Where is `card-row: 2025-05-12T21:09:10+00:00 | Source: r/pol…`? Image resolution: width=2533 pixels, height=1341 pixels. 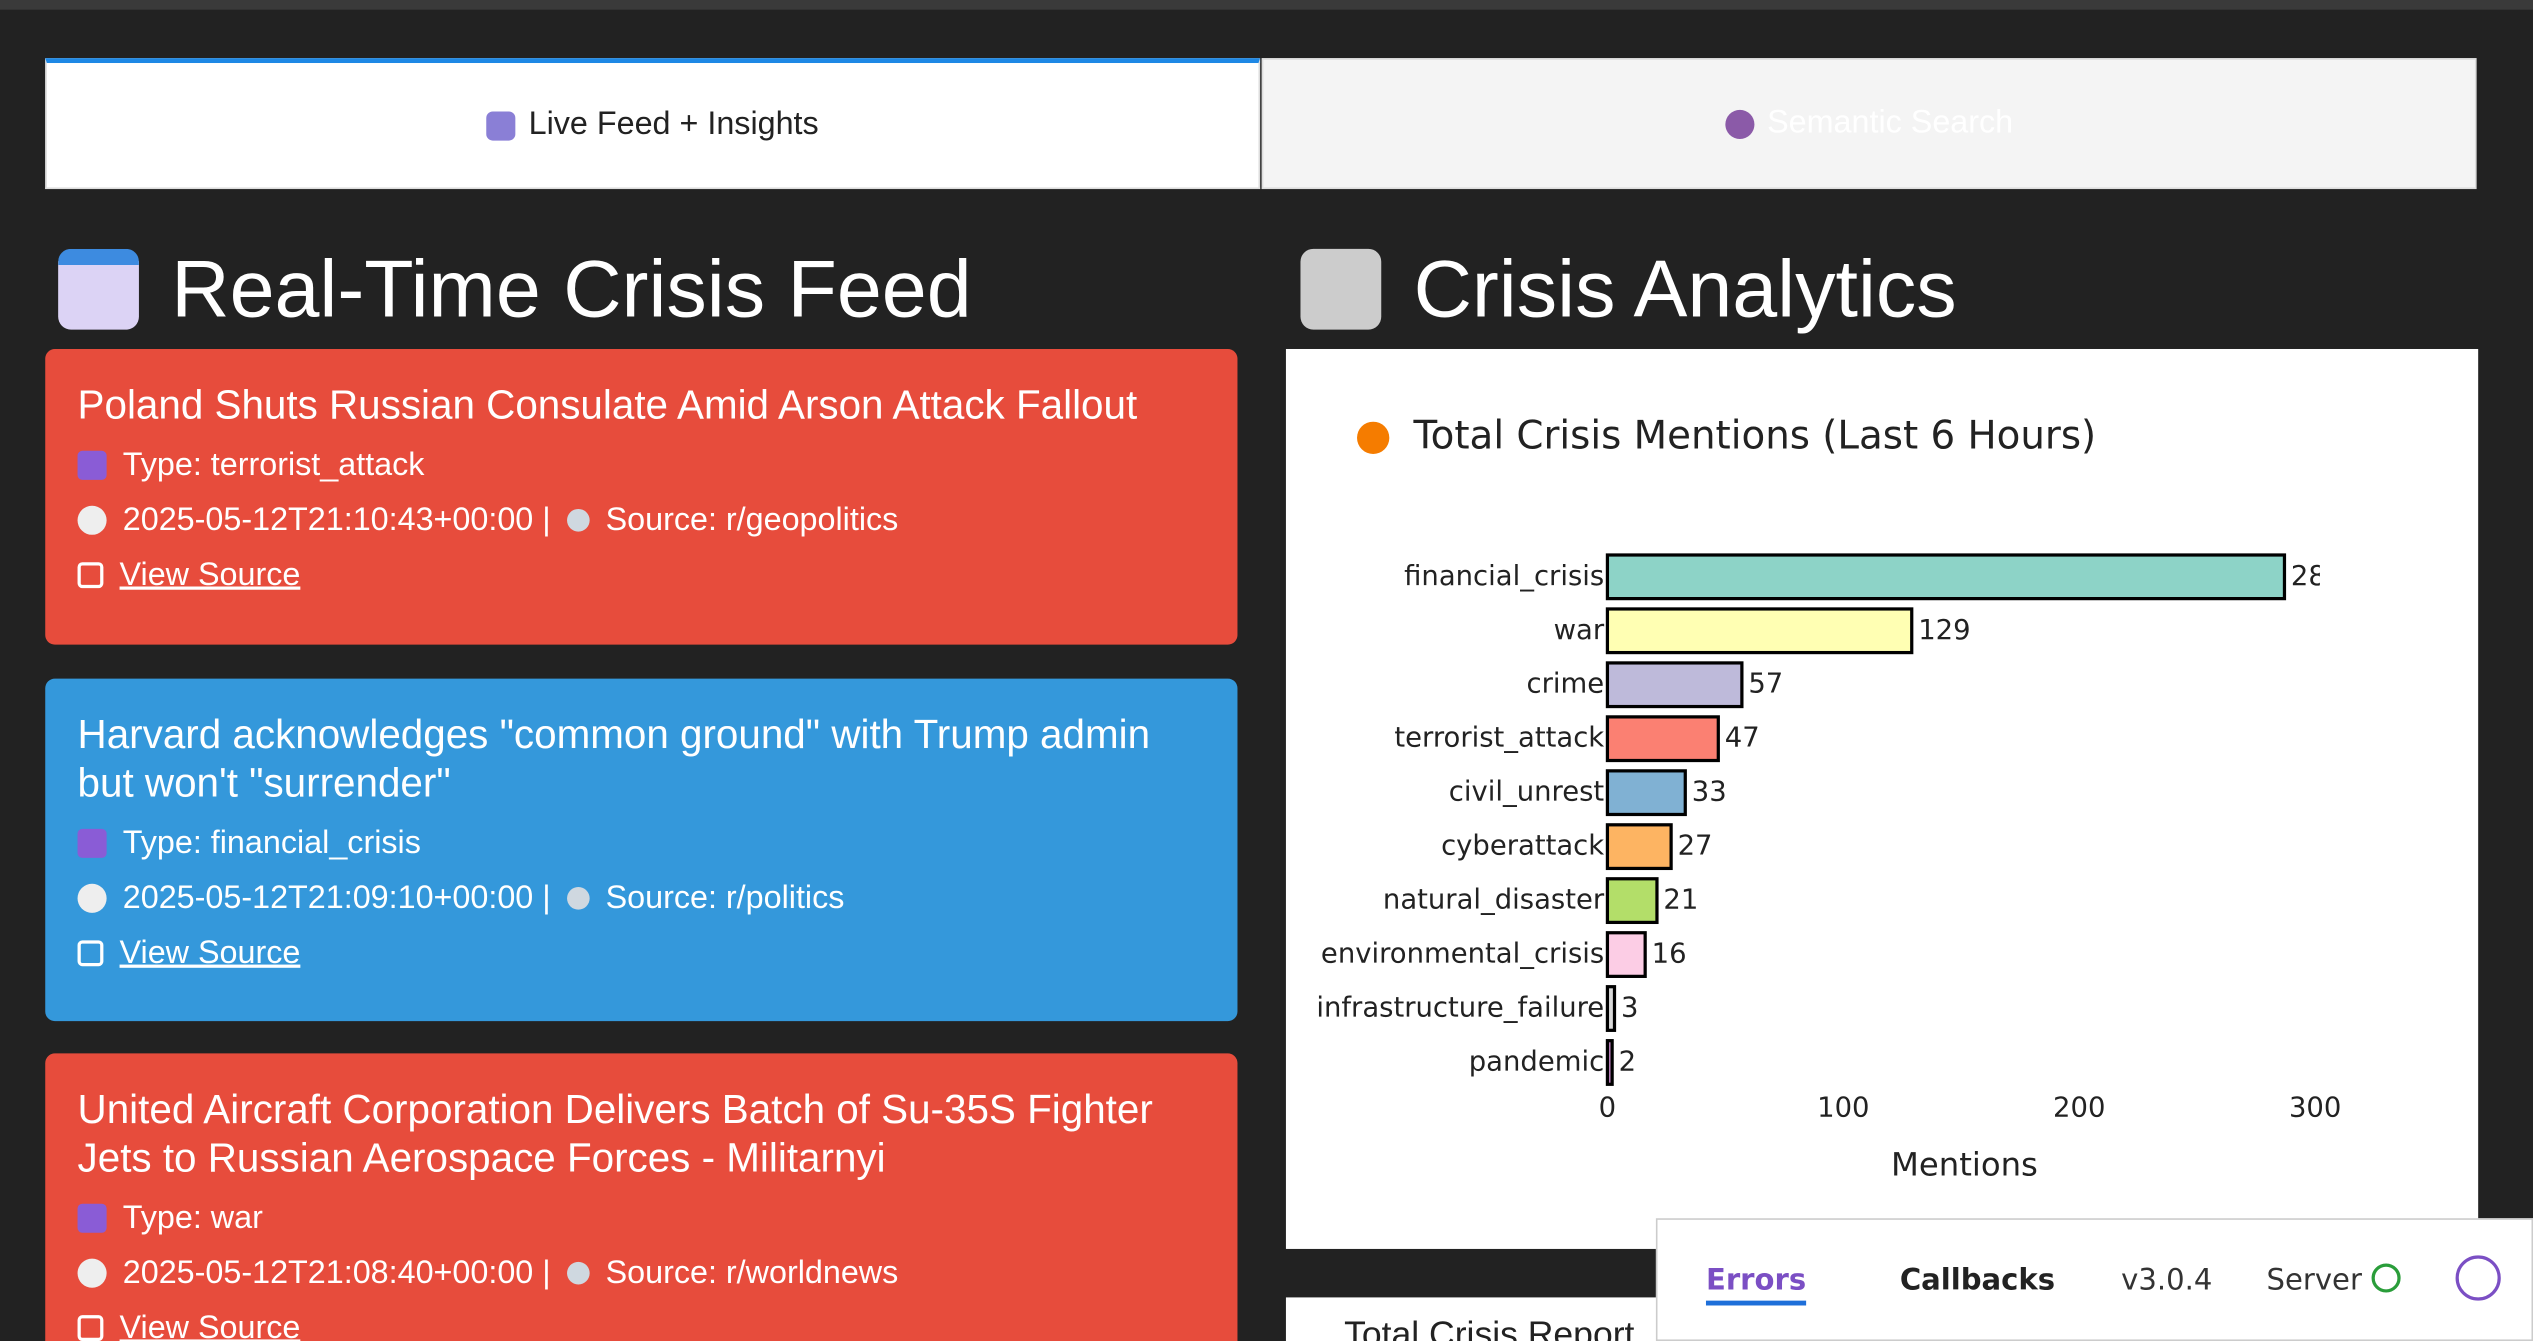
card-row: 2025-05-12T21:09:10+00:00 | Source: r/pol… is located at coordinates (641, 898).